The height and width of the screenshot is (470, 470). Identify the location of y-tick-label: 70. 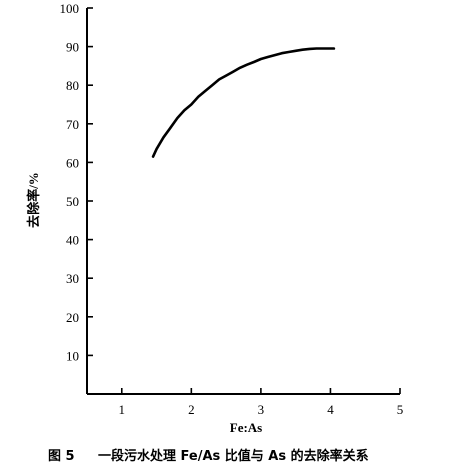
(72, 124).